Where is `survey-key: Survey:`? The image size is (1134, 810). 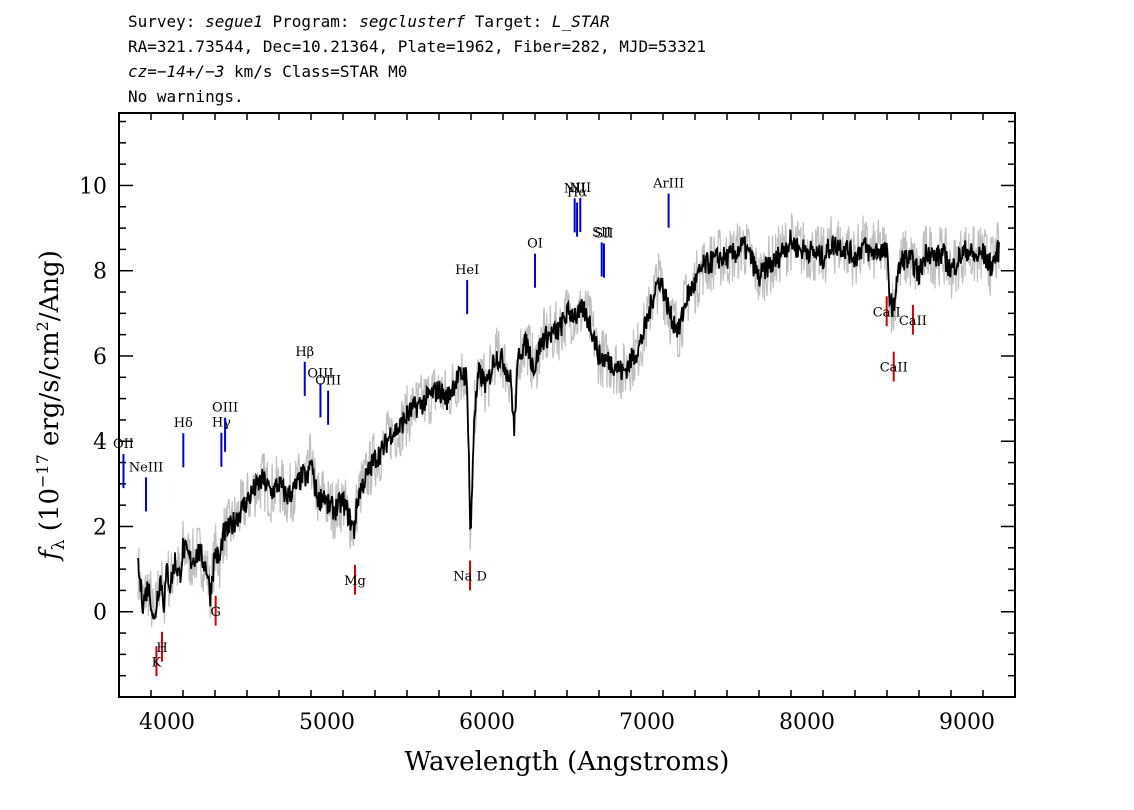 survey-key: Survey: is located at coordinates (167, 21).